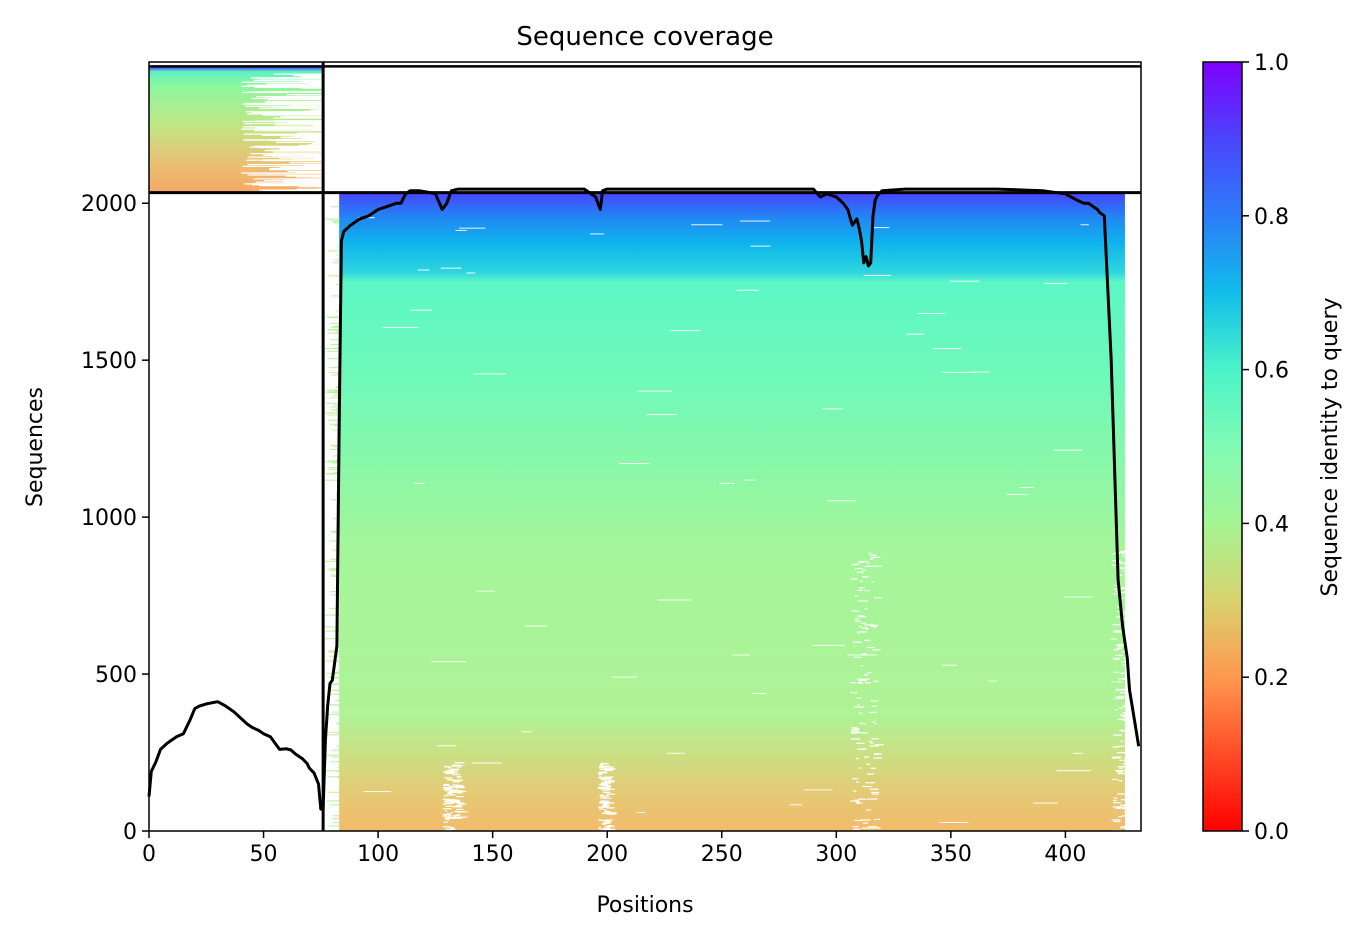 The image size is (1364, 943). I want to click on colorbar-label: Sequence identity to query, so click(1330, 446).